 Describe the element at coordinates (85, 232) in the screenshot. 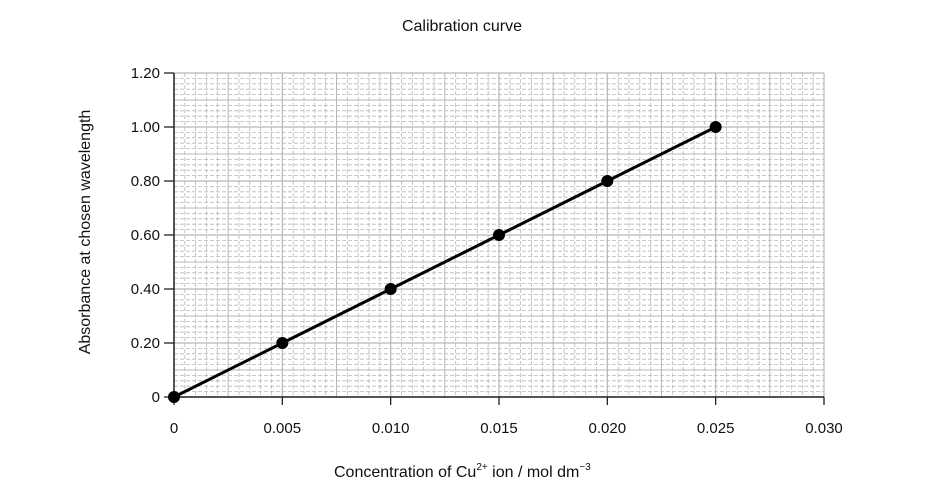

I see `y-axis-label: Absorbance at chosen wavelength` at that location.